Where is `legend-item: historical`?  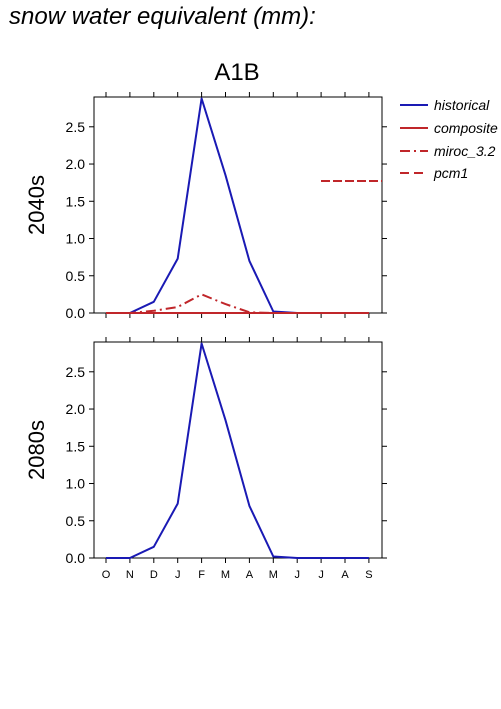
legend-item: historical is located at coordinates (445, 105).